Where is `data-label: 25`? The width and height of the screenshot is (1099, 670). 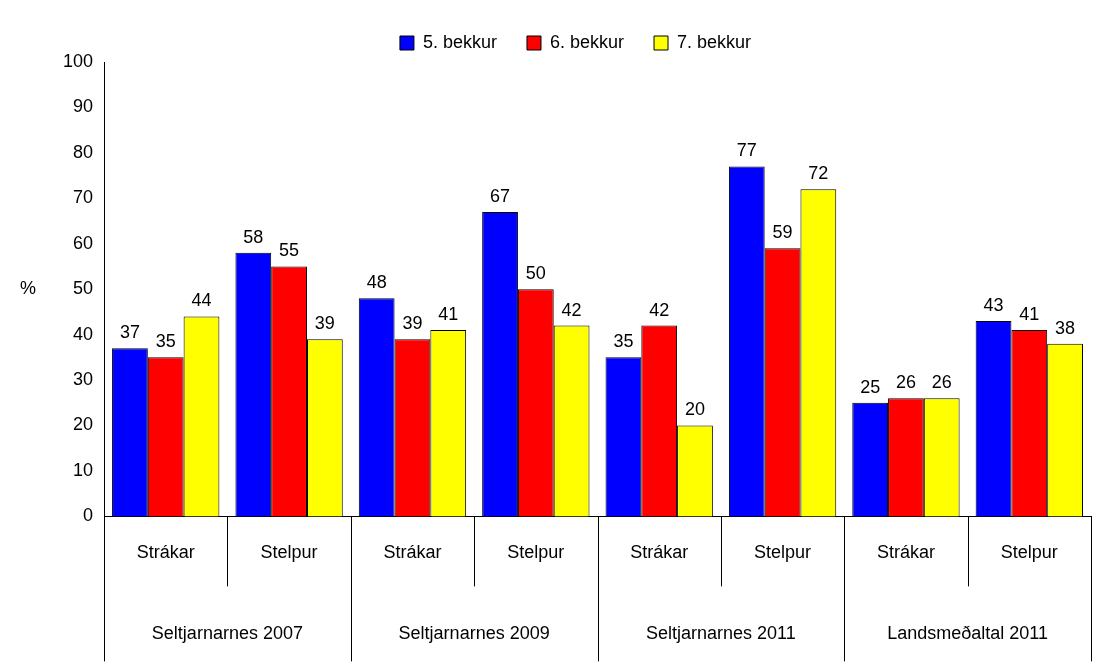 data-label: 25 is located at coordinates (870, 386).